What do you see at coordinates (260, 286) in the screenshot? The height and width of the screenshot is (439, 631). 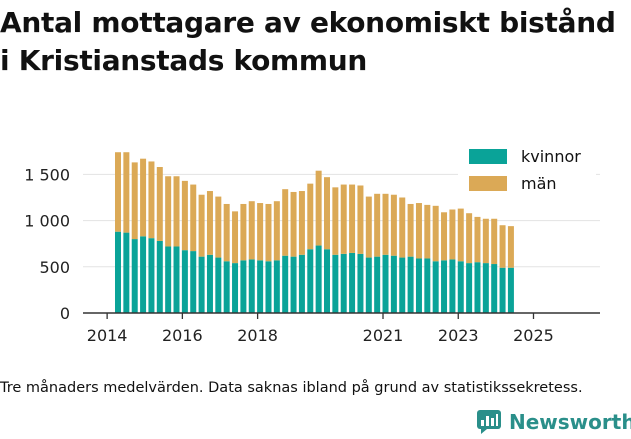 I see `bar-kvinnor-2018-Q3` at bounding box center [260, 286].